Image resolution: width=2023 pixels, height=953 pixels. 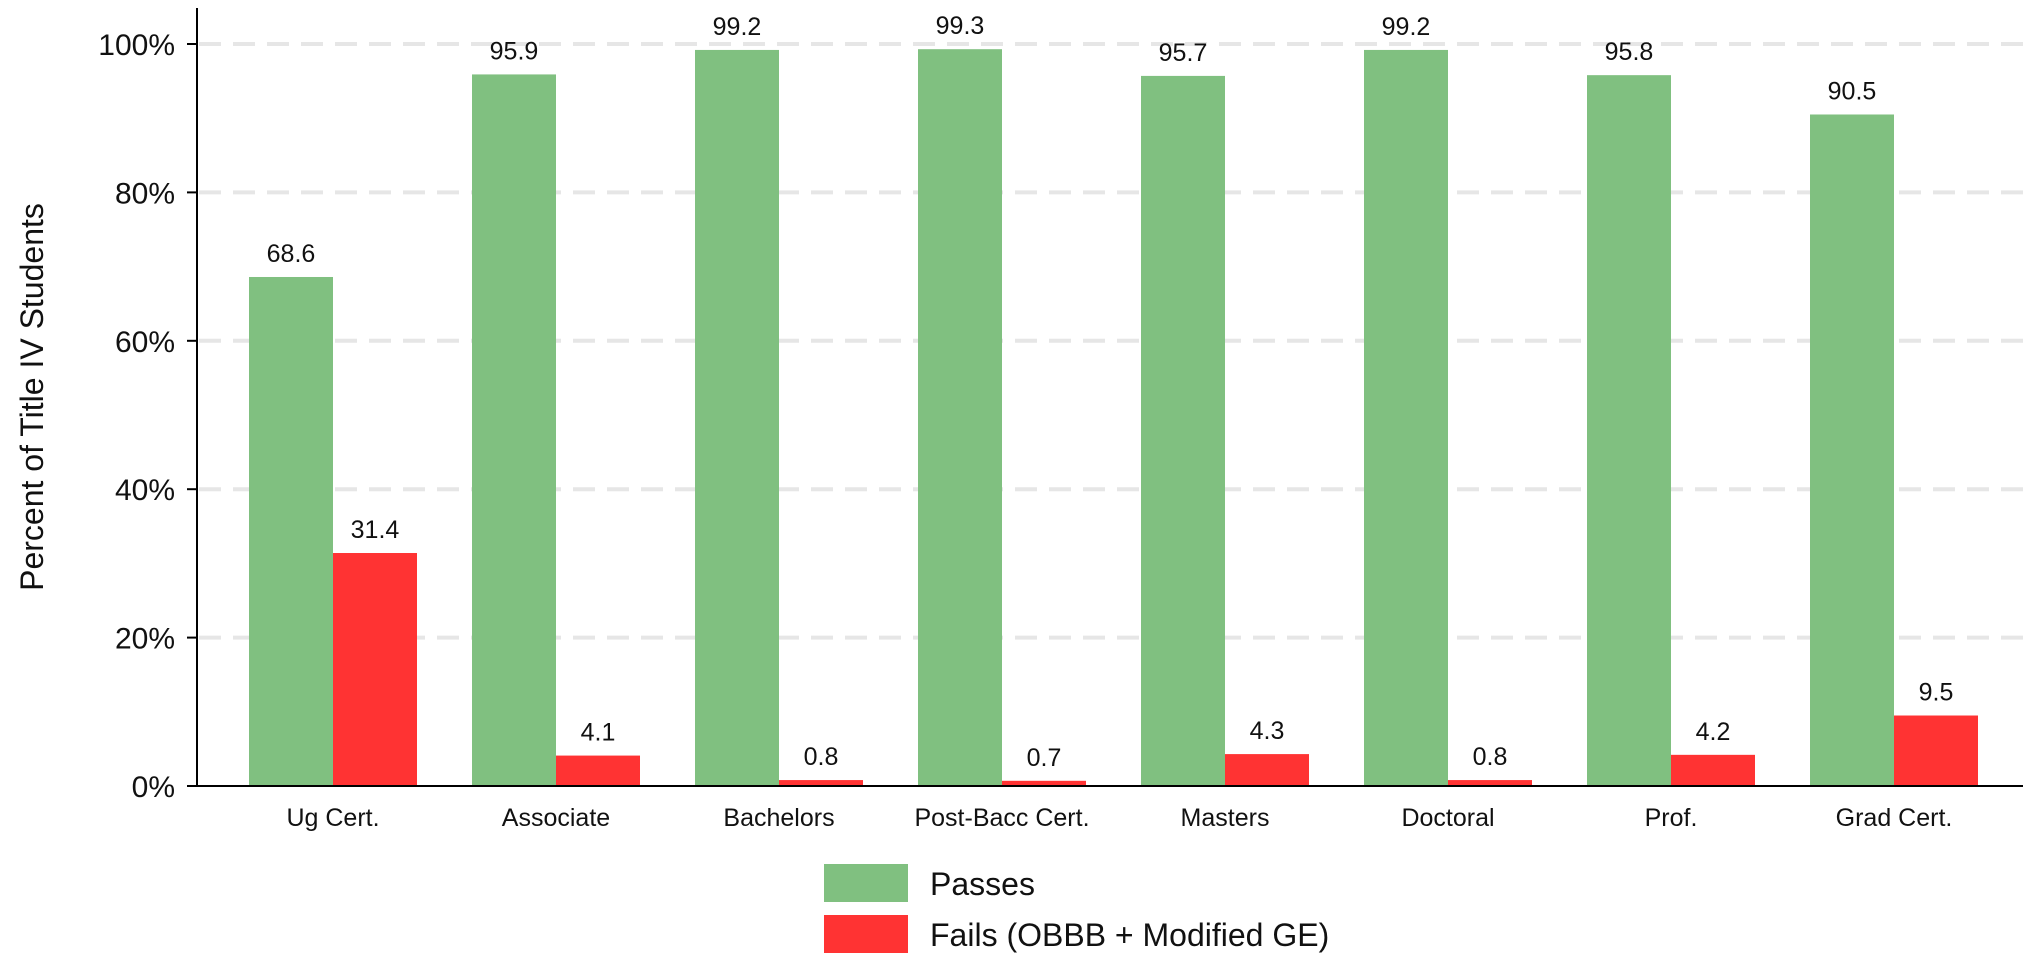 I want to click on x-tick-label: Masters, so click(x=1225, y=818).